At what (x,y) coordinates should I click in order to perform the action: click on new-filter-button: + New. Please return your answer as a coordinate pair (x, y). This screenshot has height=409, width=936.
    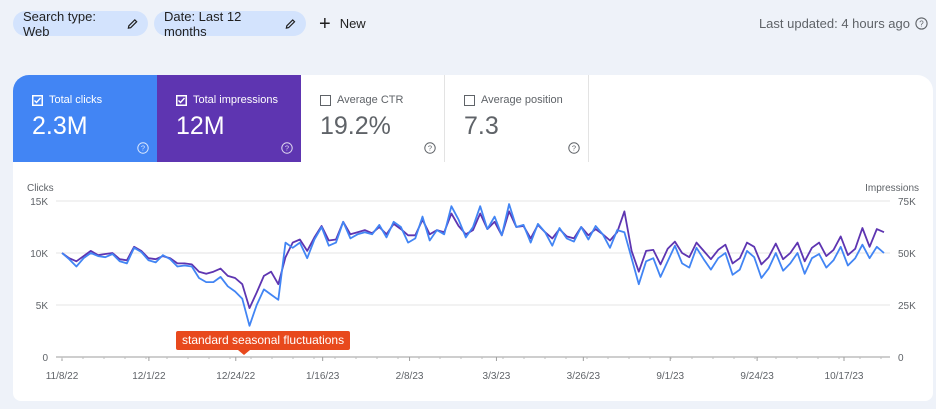
    Looking at the image, I should click on (342, 23).